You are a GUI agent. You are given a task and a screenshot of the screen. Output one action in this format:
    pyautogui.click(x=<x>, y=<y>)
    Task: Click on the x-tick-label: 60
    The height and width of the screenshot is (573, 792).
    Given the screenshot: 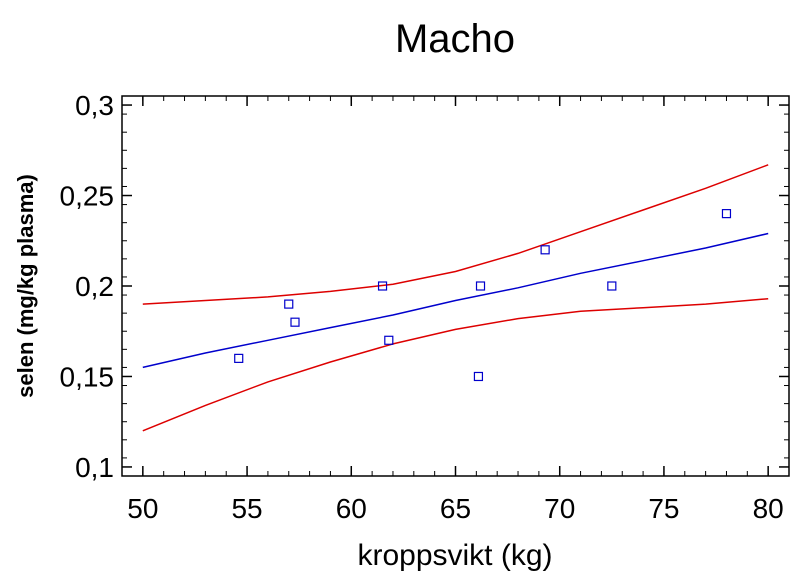 What is the action you would take?
    pyautogui.click(x=351, y=508)
    